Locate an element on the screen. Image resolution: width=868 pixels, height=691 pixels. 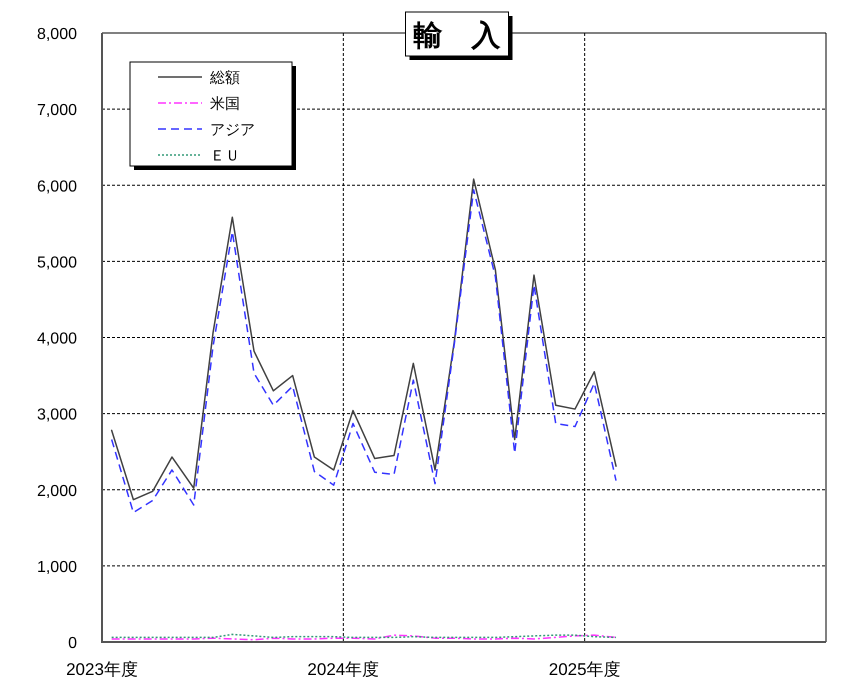
x-tick-label: 2023年度 is located at coordinates (102, 669).